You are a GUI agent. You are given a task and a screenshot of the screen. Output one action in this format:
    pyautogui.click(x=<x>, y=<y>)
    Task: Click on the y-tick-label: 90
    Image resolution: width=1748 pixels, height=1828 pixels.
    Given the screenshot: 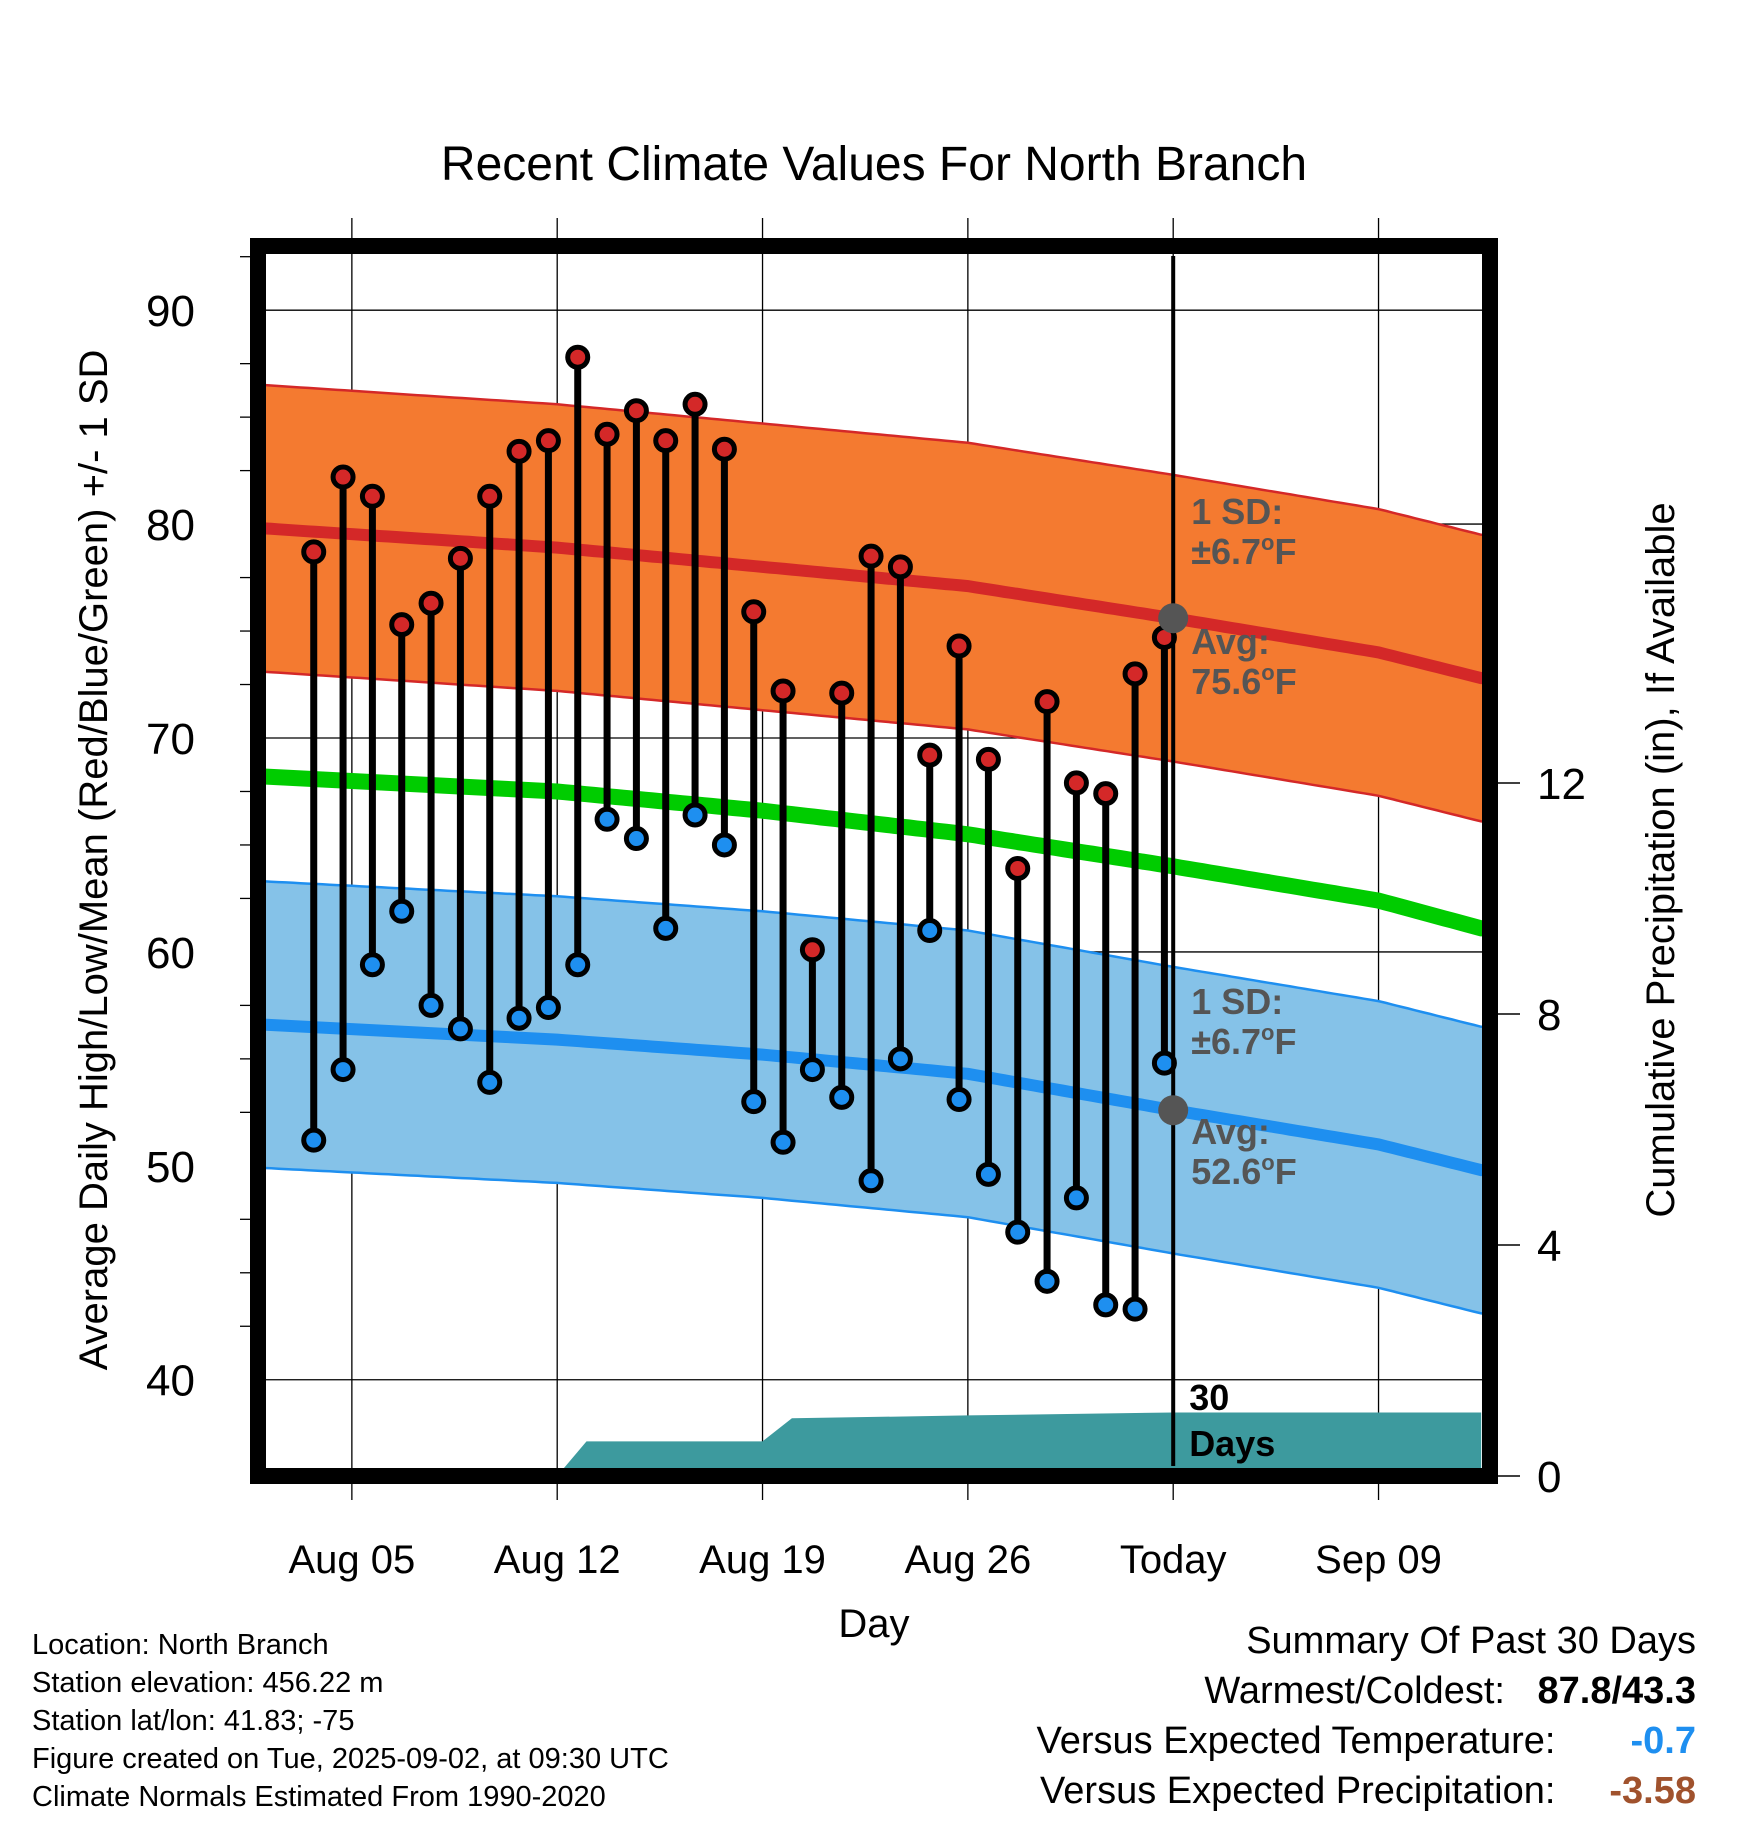 What is the action you would take?
    pyautogui.click(x=170, y=311)
    